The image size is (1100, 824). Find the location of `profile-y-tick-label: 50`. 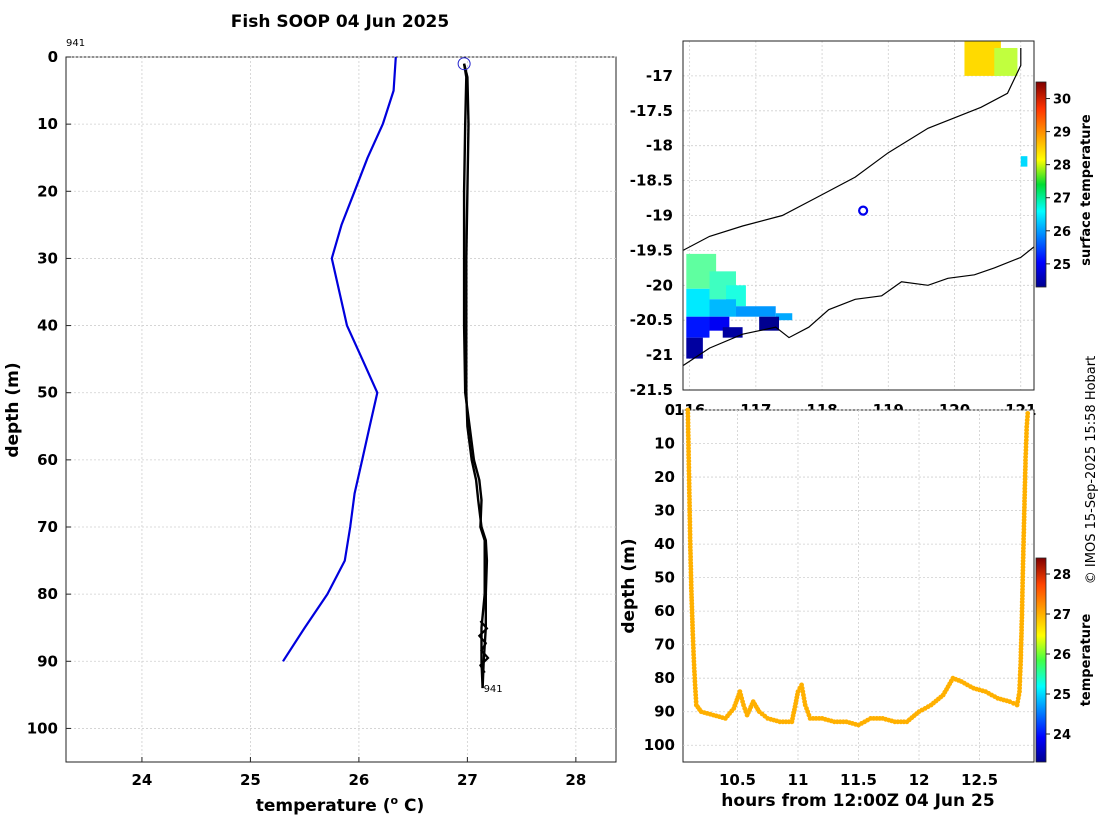

profile-y-tick-label: 50 is located at coordinates (47, 393).